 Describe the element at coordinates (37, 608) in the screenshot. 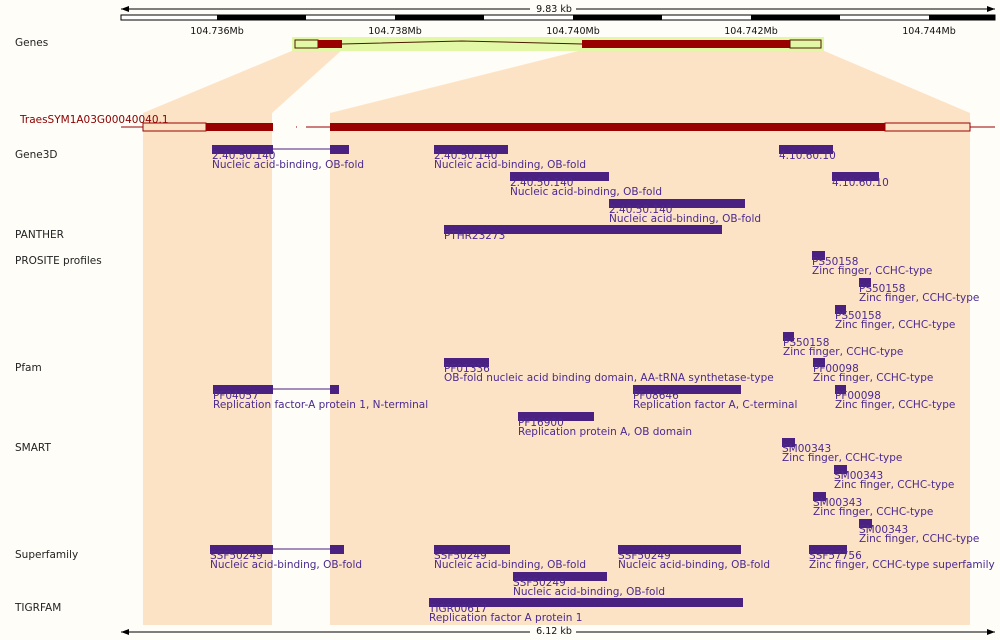

I see `track-label-tigrfam: TIGRFAM` at that location.